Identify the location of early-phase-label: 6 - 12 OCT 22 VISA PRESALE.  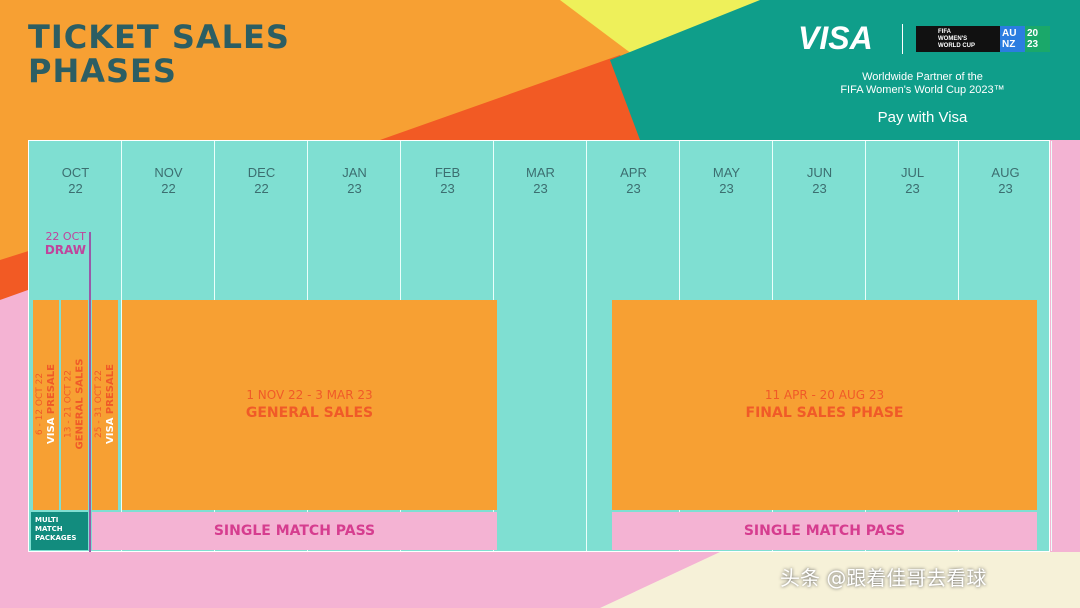
(46, 404).